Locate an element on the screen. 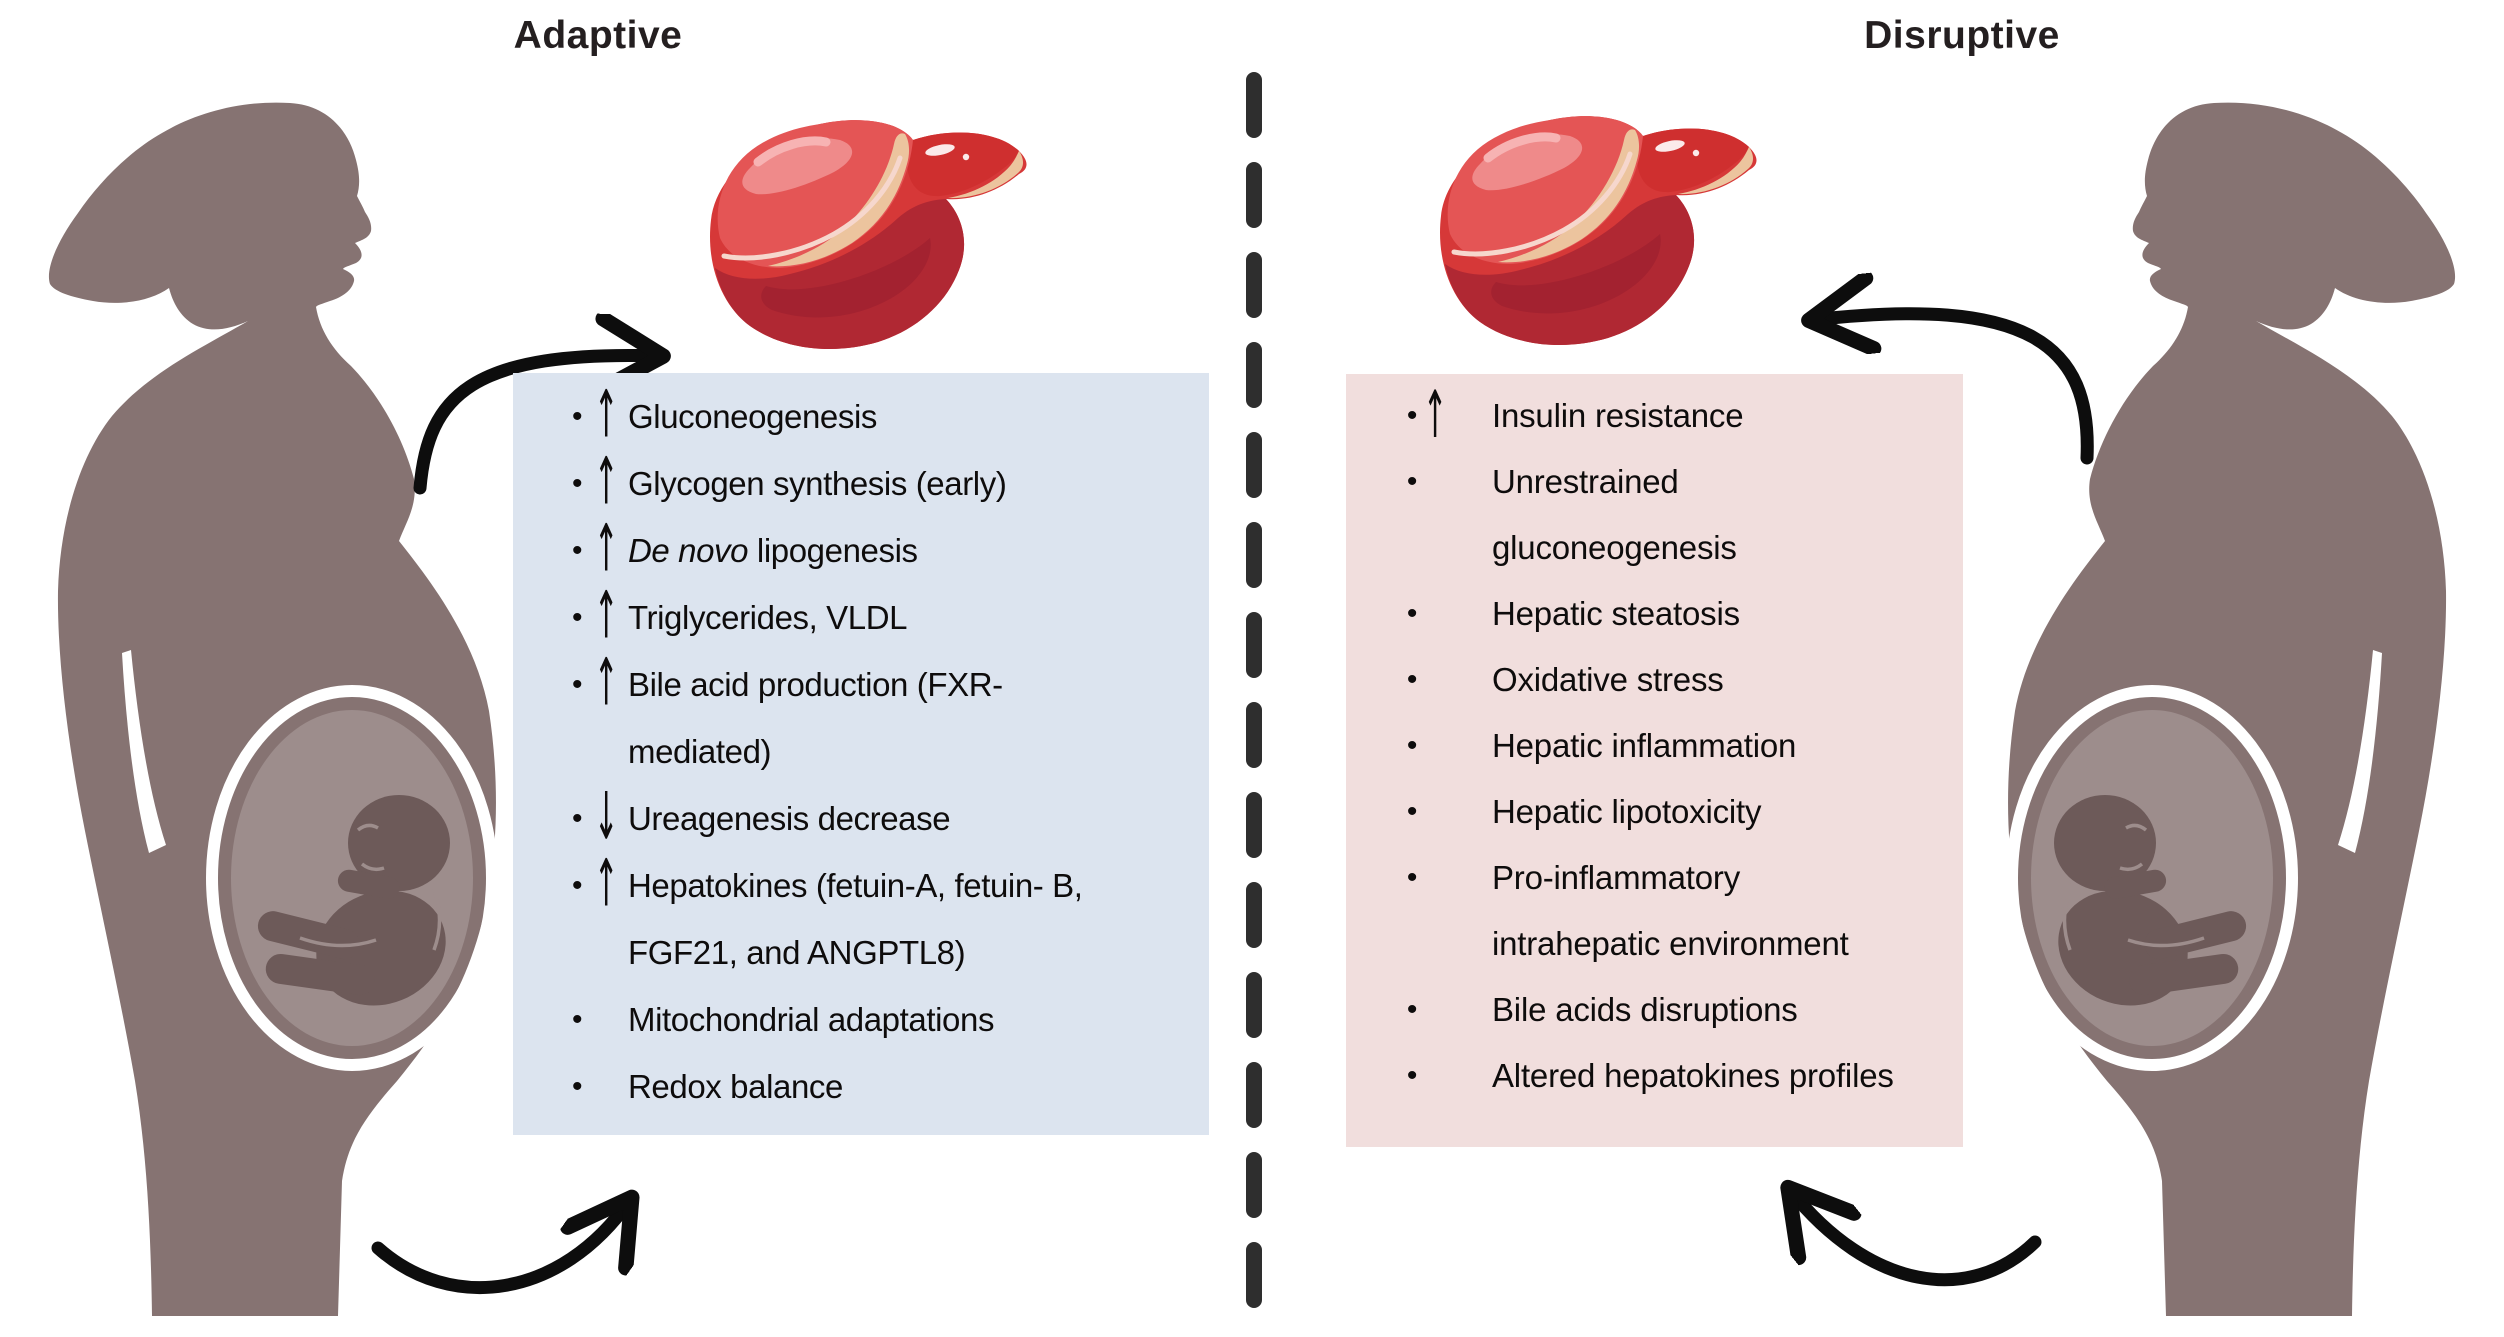 Image resolution: width=2504 pixels, height=1337 pixels. adaptive-title: Adaptive is located at coordinates (598, 35).